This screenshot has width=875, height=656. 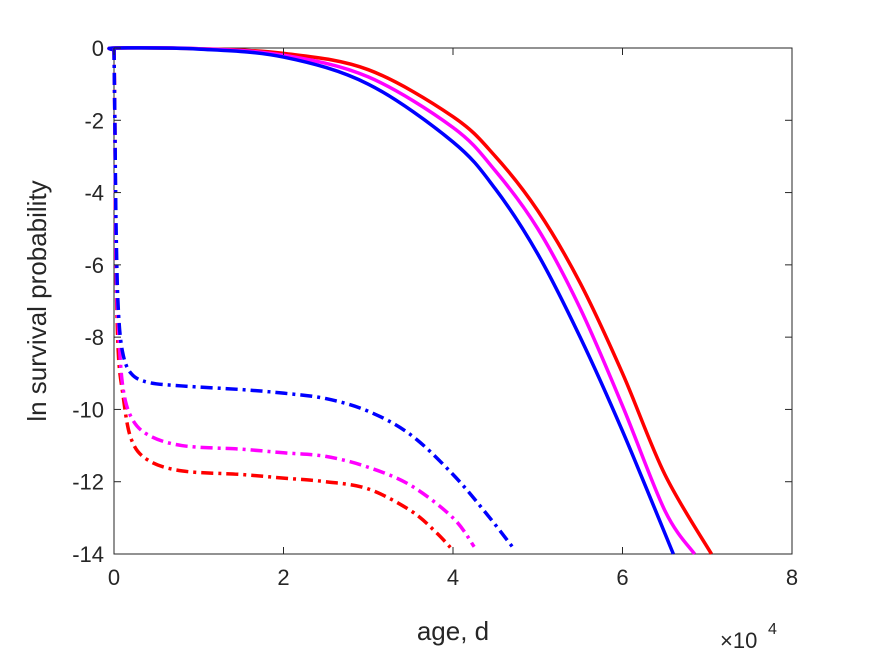 I want to click on y-tick-label: -10, so click(x=88, y=409).